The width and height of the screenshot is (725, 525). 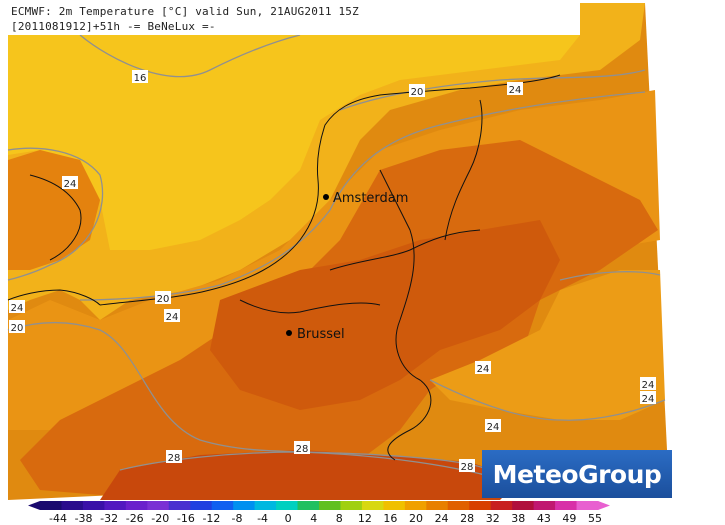 What do you see at coordinates (134, 518) in the screenshot?
I see `colorbar-tick-label: -26` at bounding box center [134, 518].